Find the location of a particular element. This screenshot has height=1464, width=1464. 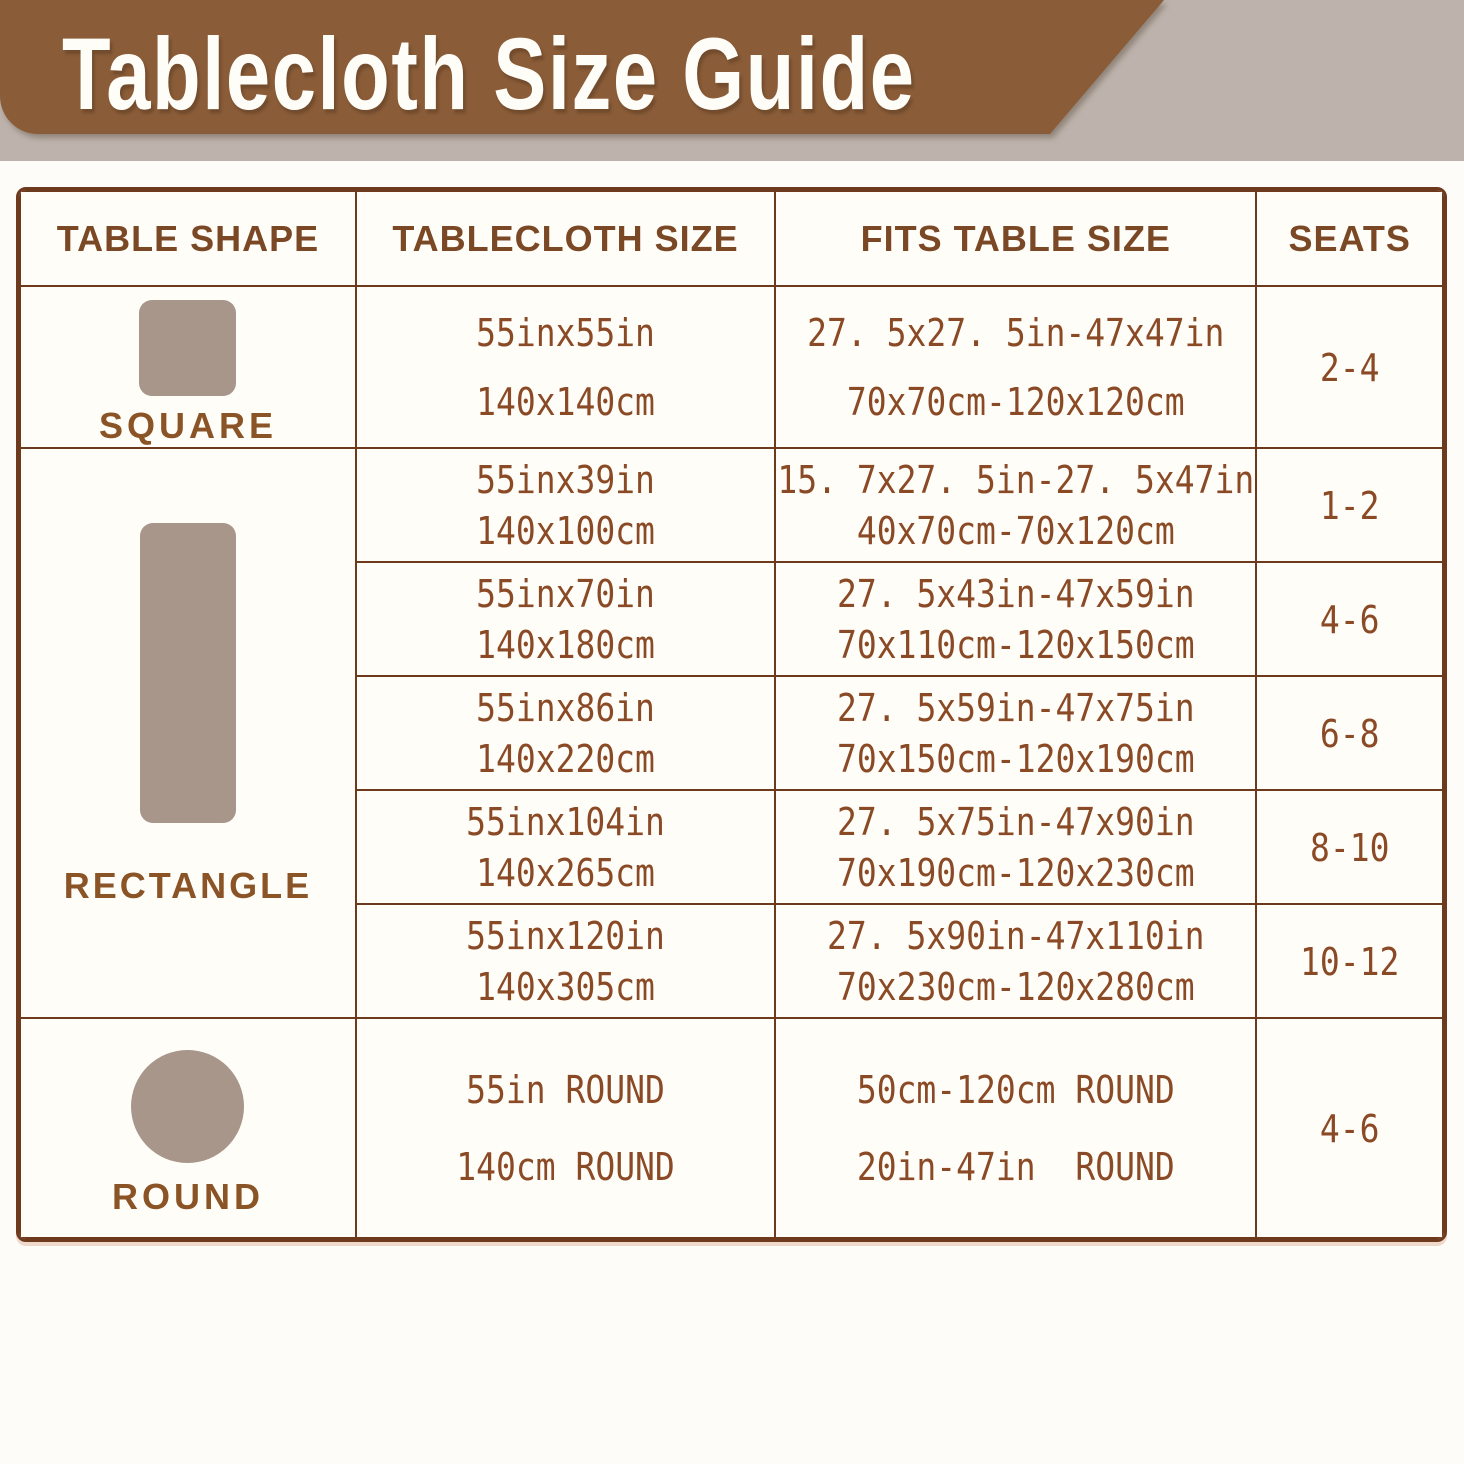

cloth-size-cell: 55inx104in 140x265cm is located at coordinates (565, 847).